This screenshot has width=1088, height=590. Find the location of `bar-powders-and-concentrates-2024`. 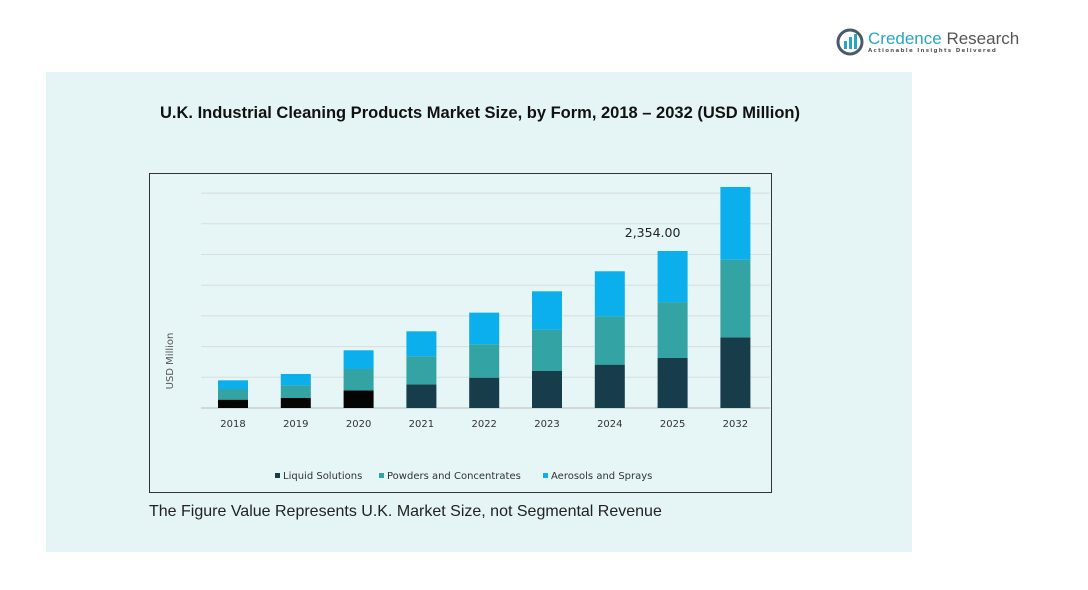

bar-powders-and-concentrates-2024 is located at coordinates (609, 340).